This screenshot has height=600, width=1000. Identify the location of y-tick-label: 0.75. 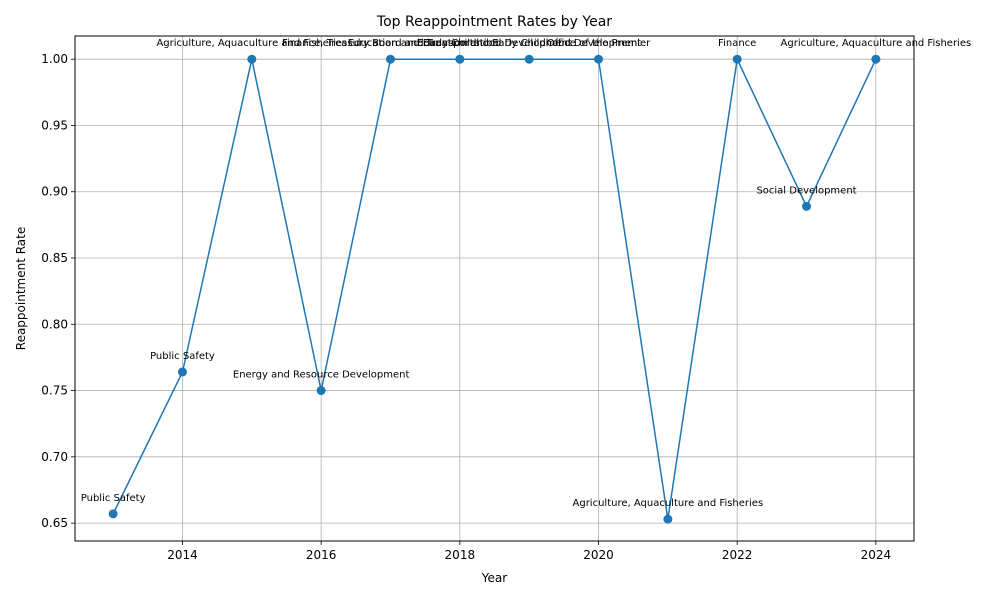
(54, 391).